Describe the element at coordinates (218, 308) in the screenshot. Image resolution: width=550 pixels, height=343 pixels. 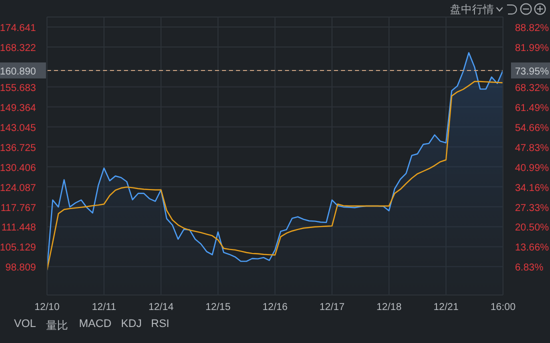
I see `x-tick-label: 12/15` at that location.